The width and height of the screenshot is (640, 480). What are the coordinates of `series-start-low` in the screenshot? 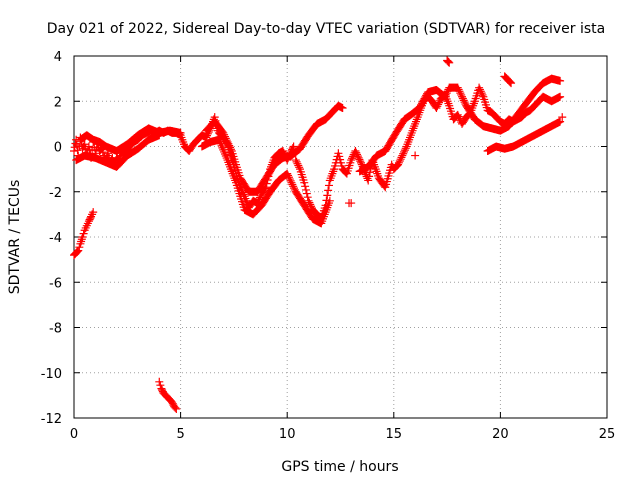 It's located at (84, 234).